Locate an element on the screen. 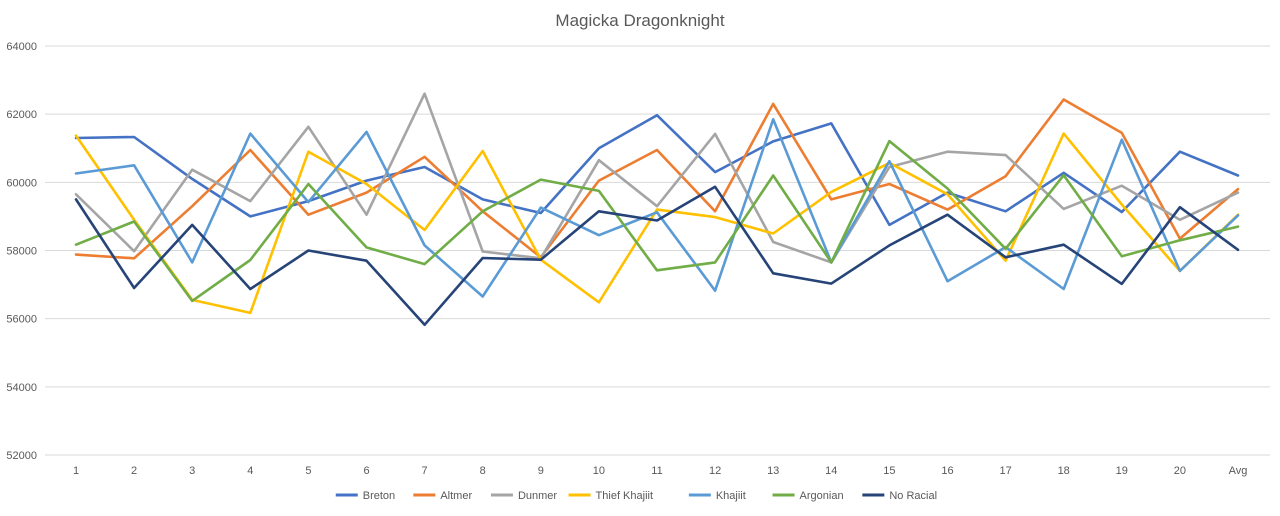 The width and height of the screenshot is (1280, 516). legend-item-argonian: Argonian is located at coordinates (808, 496).